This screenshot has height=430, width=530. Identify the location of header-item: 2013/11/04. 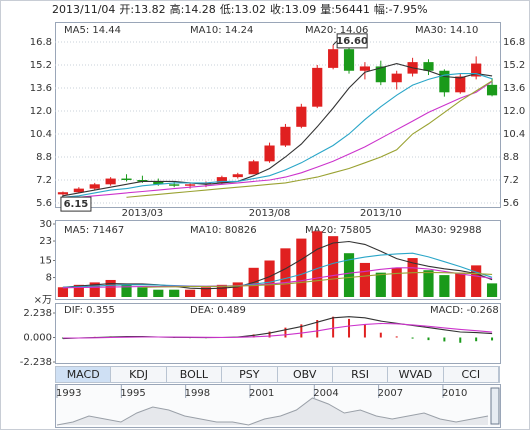
(84, 9).